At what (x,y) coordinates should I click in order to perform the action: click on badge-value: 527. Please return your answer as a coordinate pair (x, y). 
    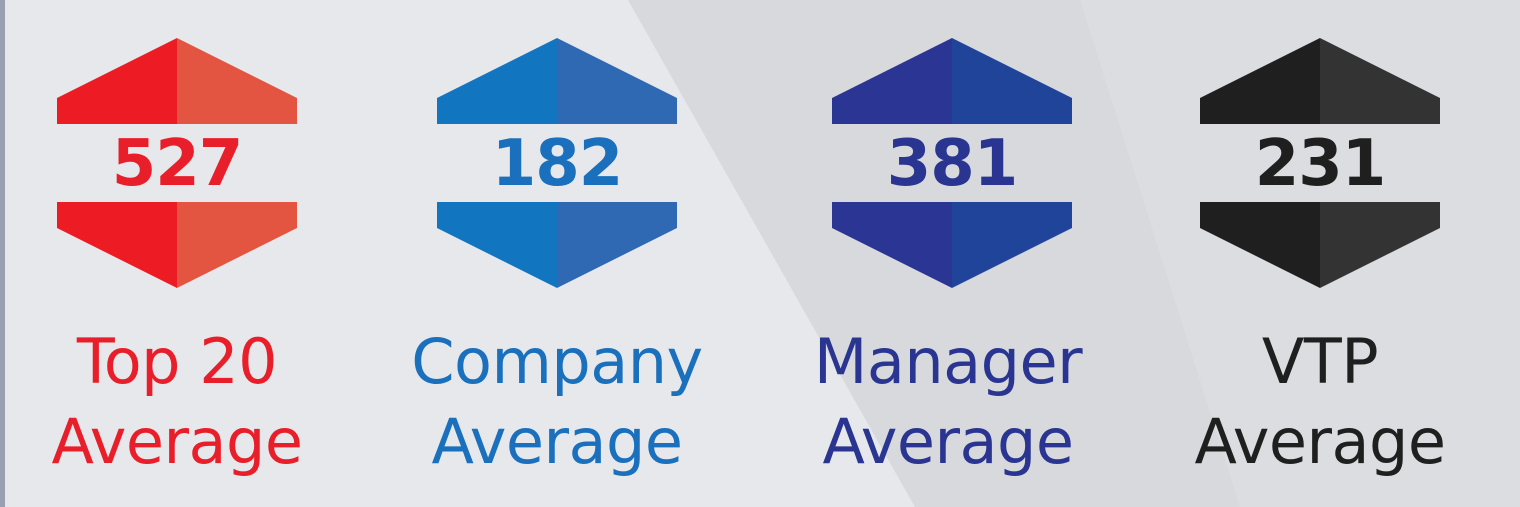
    Looking at the image, I should click on (177, 164).